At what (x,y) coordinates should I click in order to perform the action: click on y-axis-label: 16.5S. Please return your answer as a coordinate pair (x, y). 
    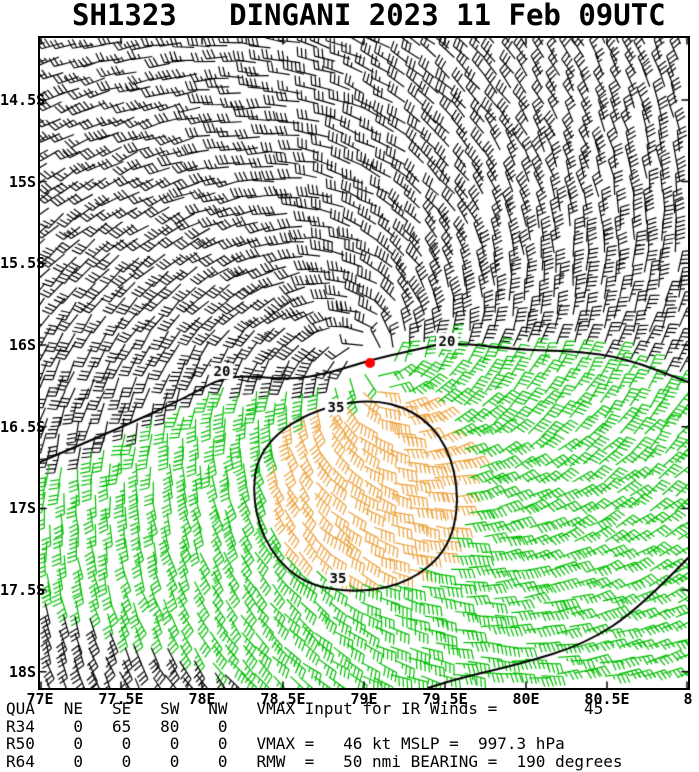
    Looking at the image, I should click on (23, 426).